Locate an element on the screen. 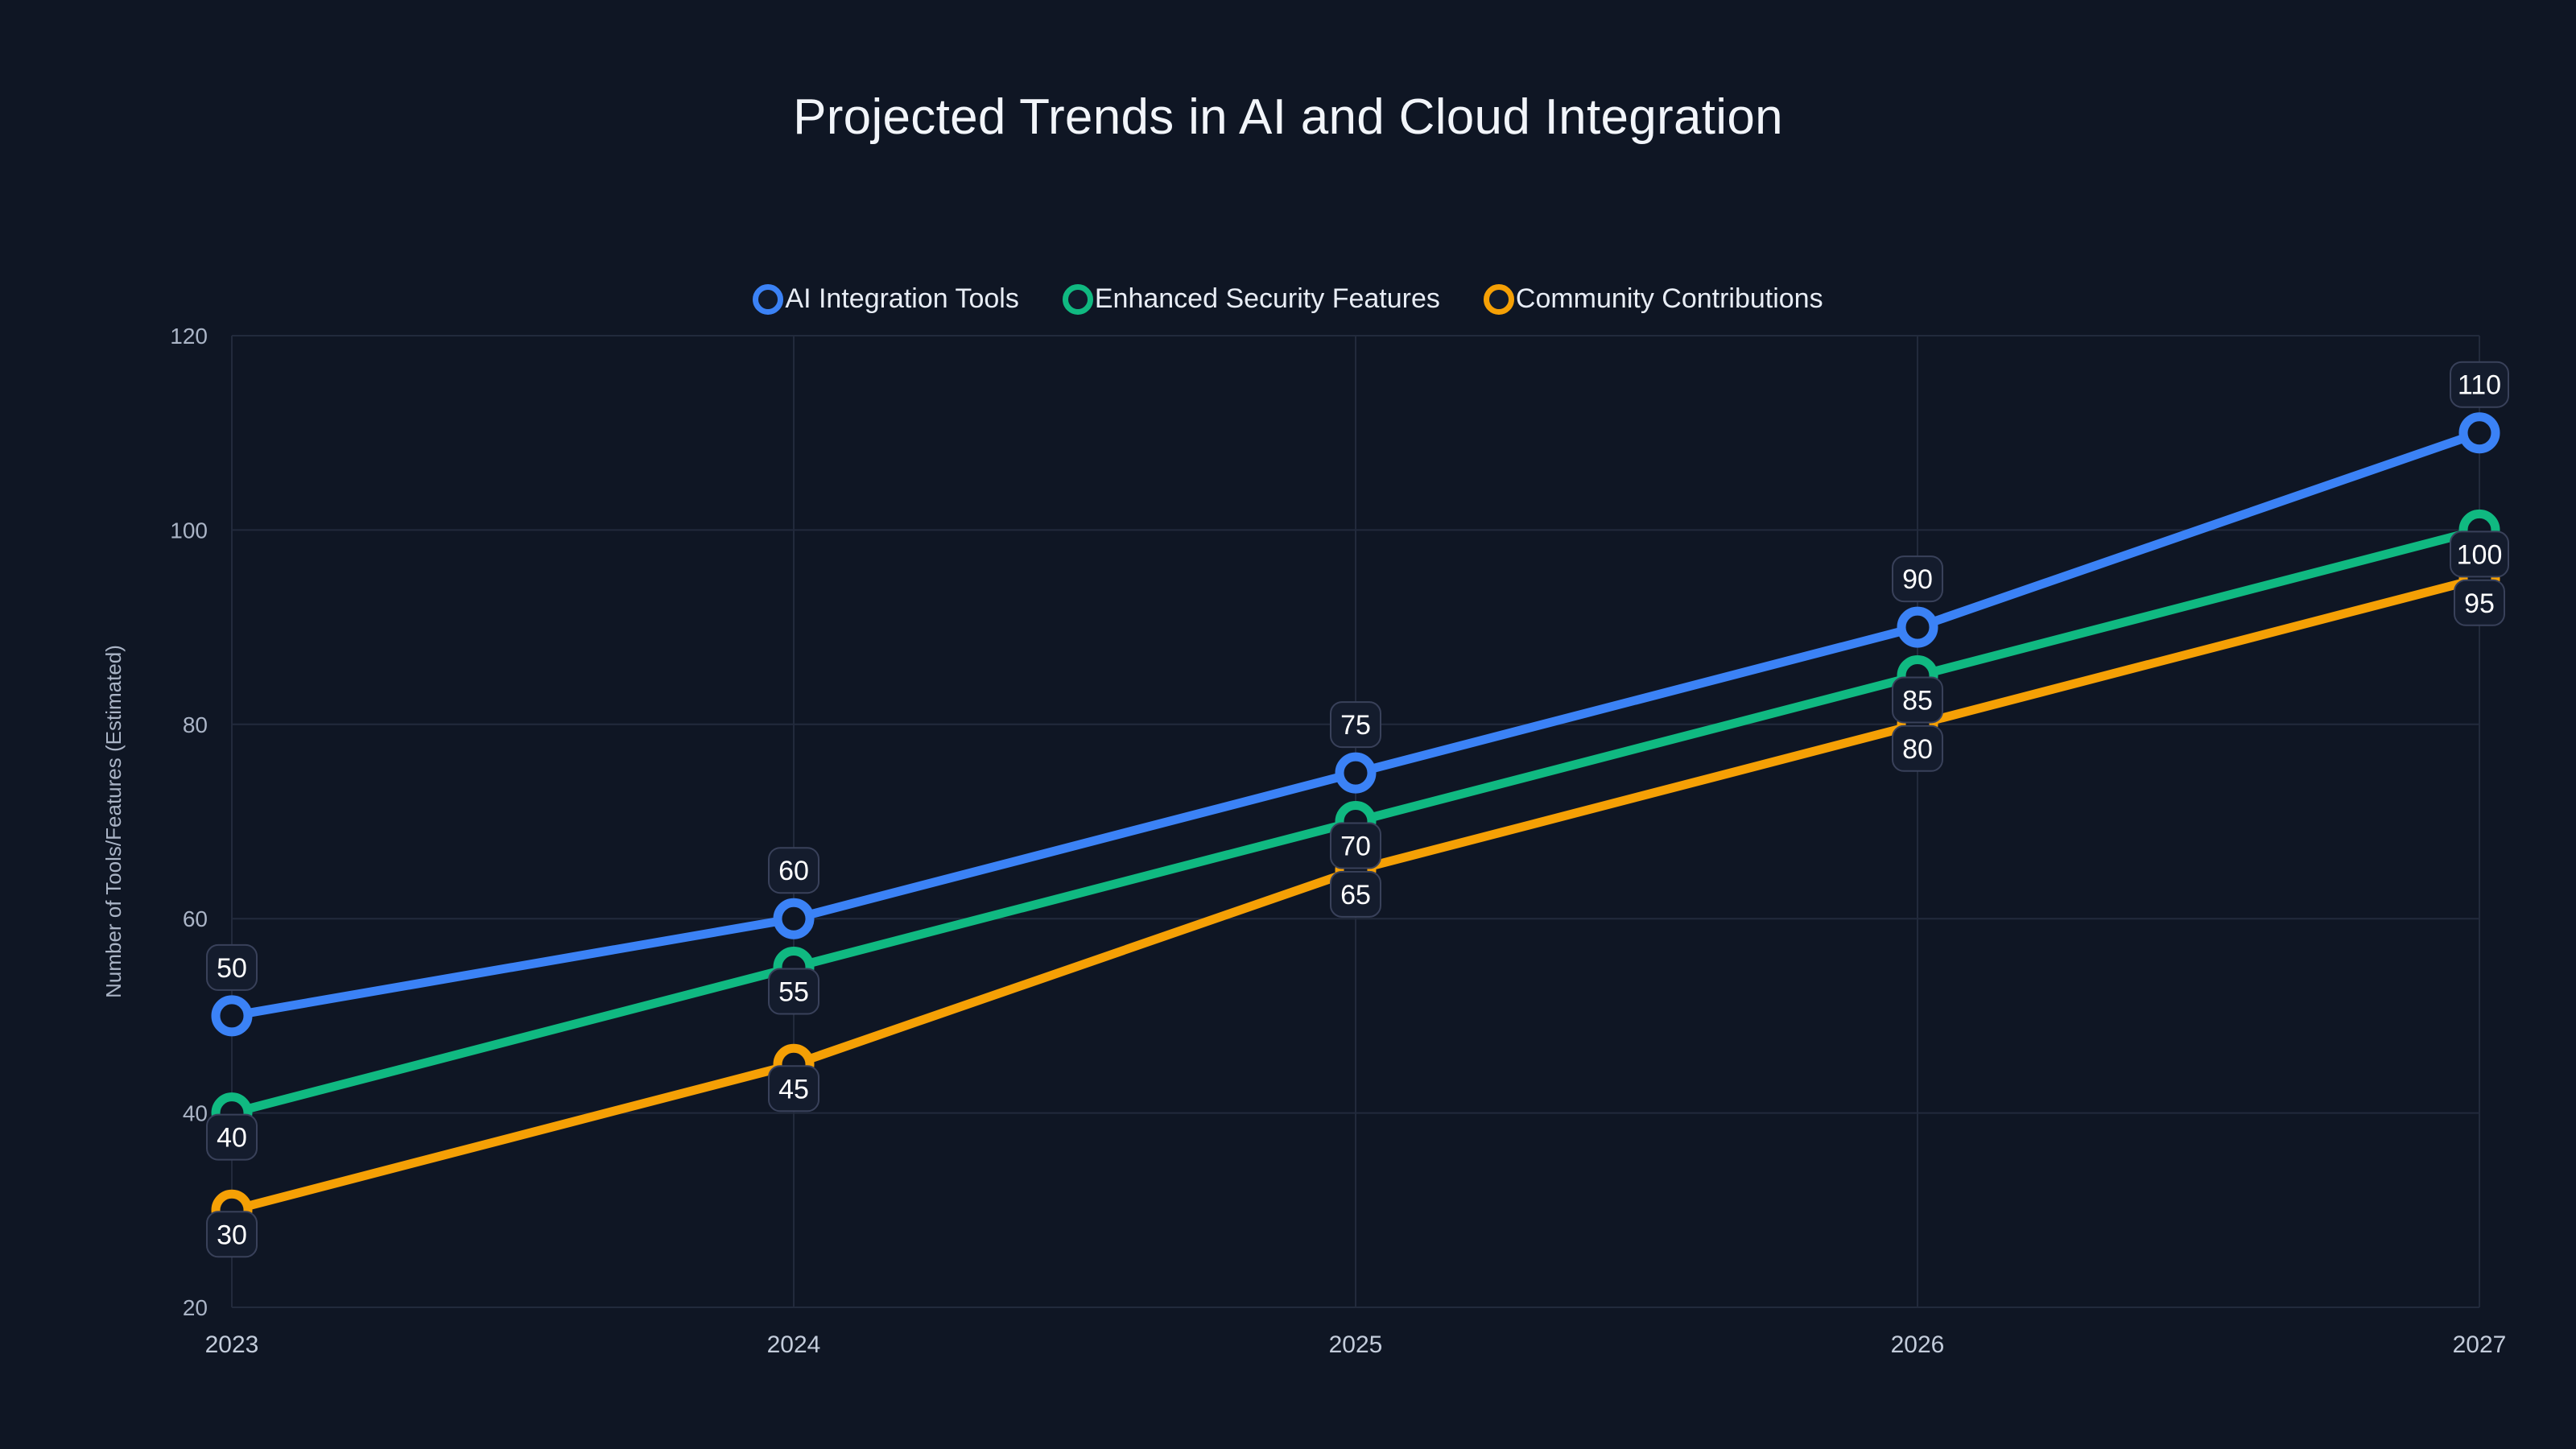 This screenshot has width=2576, height=1449. y-axis-tick-label: 80 is located at coordinates (195, 724).